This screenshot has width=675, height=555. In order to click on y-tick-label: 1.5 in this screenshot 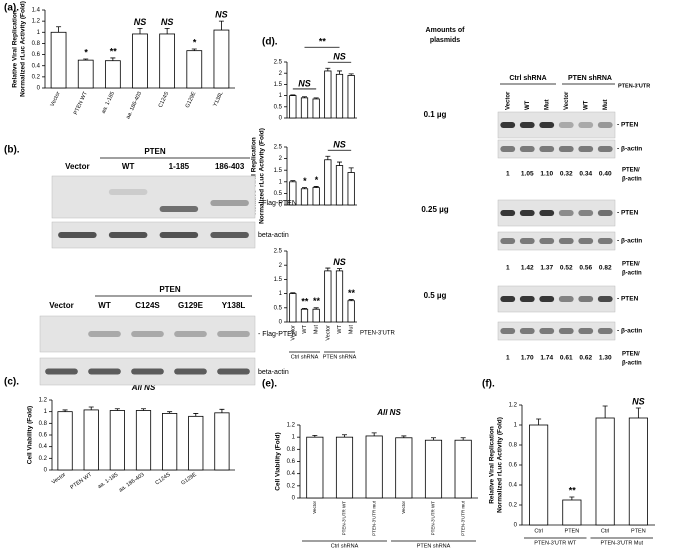, I will do `click(278, 171)`.